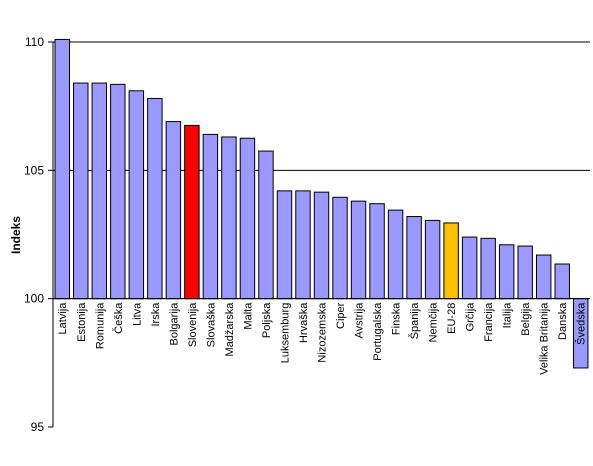 The width and height of the screenshot is (593, 466). What do you see at coordinates (304, 322) in the screenshot?
I see `category-label: Hrvaška` at bounding box center [304, 322].